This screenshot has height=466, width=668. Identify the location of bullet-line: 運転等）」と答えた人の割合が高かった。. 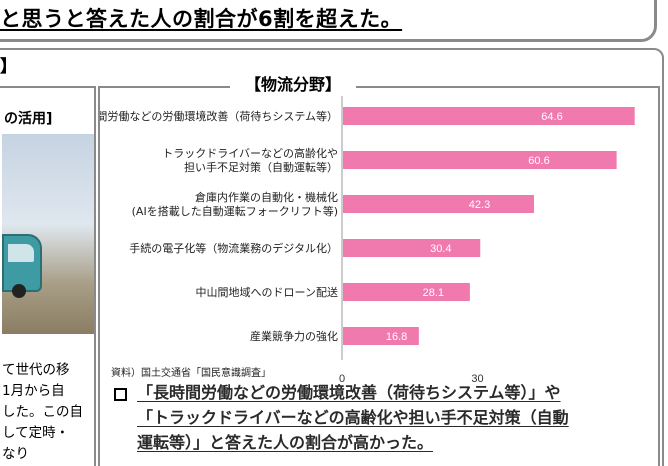
(285, 442).